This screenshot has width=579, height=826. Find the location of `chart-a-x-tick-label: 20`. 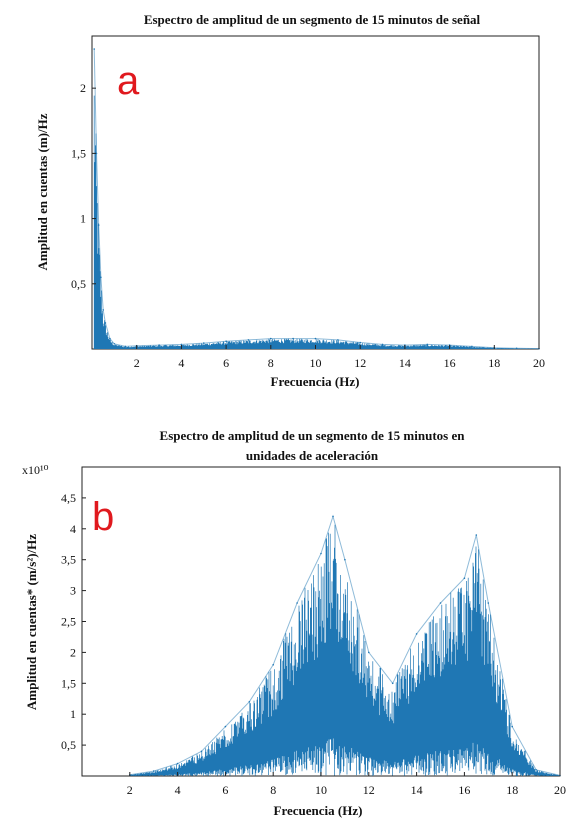

chart-a-x-tick-label: 20 is located at coordinates (539, 363).